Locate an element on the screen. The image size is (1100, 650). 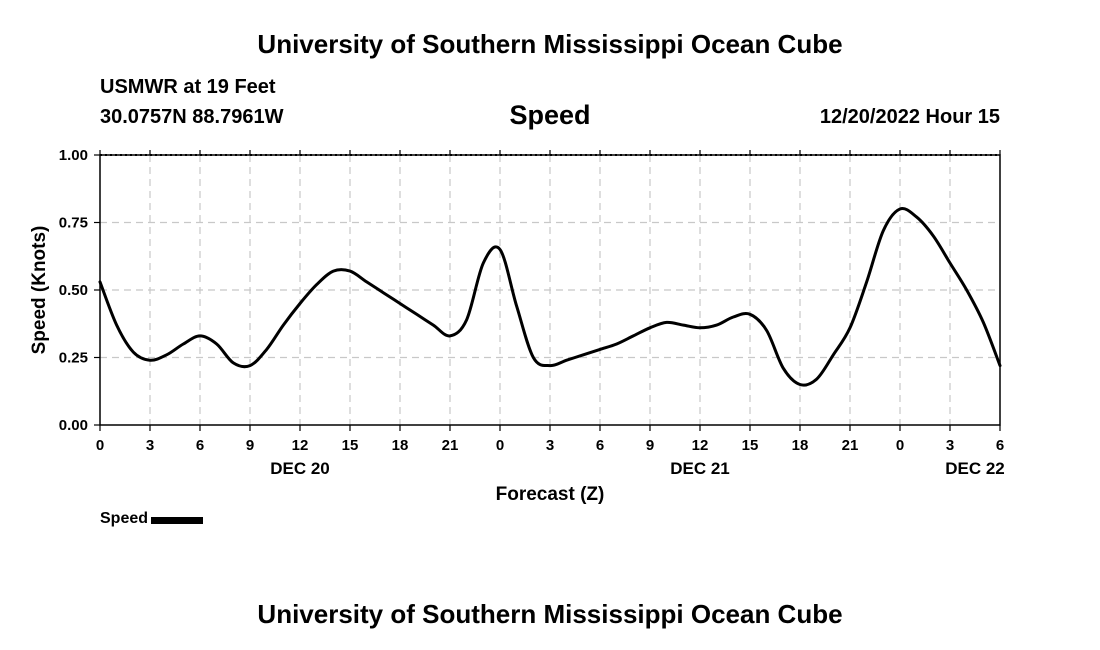
chart-title: Speed is located at coordinates (550, 115).